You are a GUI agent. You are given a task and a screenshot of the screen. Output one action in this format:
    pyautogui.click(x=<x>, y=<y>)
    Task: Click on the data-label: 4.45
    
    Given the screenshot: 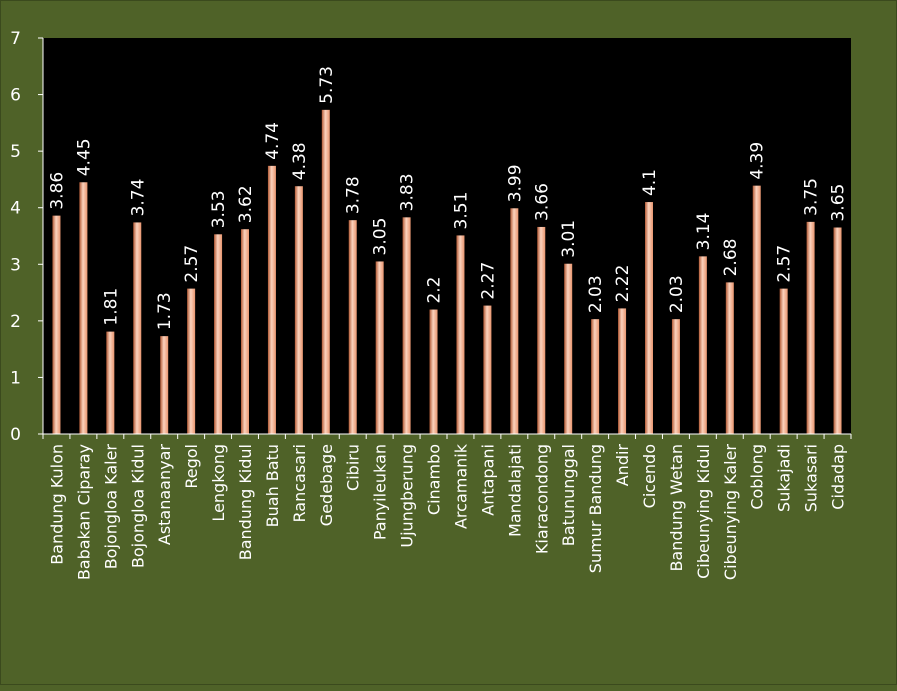 What is the action you would take?
    pyautogui.click(x=84, y=157)
    